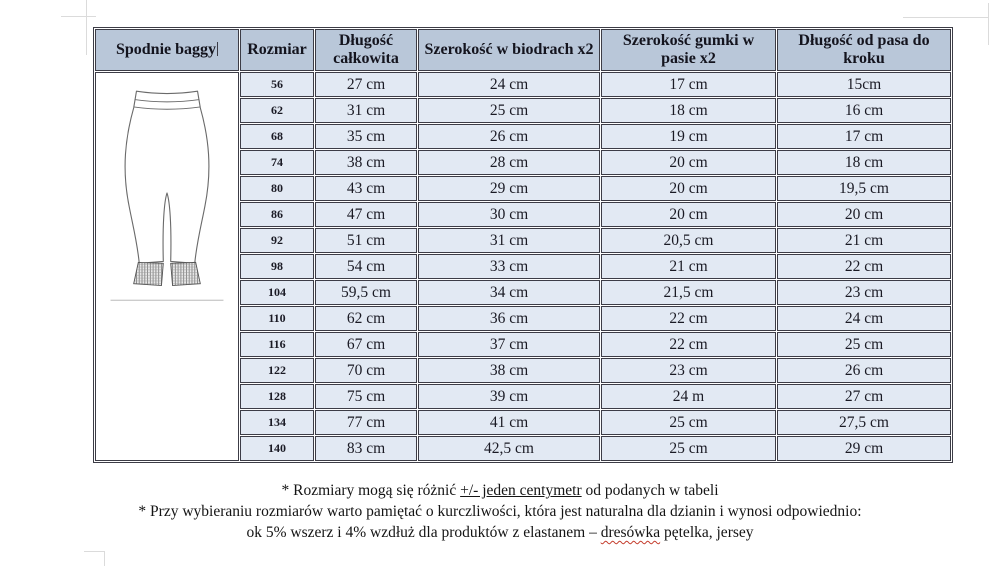  Describe the element at coordinates (366, 292) in the screenshot. I see `measurement-cell: 59,5 cm` at that location.